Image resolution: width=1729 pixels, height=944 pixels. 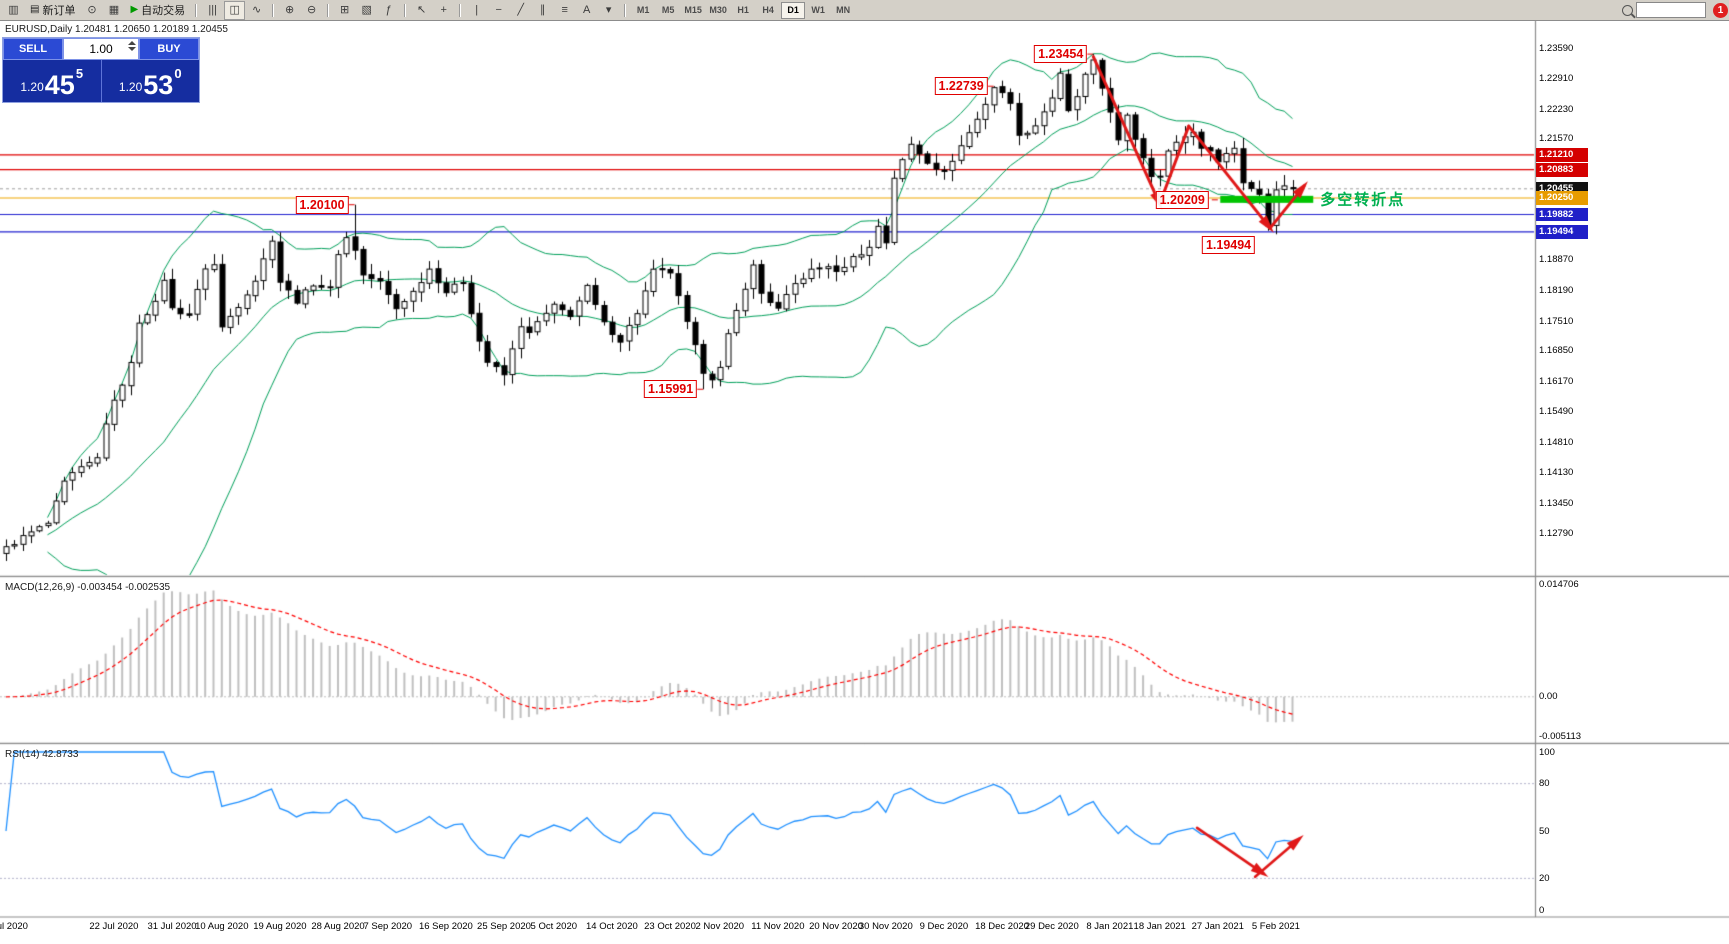 What do you see at coordinates (132, 46) in the screenshot?
I see `lot-stepper` at bounding box center [132, 46].